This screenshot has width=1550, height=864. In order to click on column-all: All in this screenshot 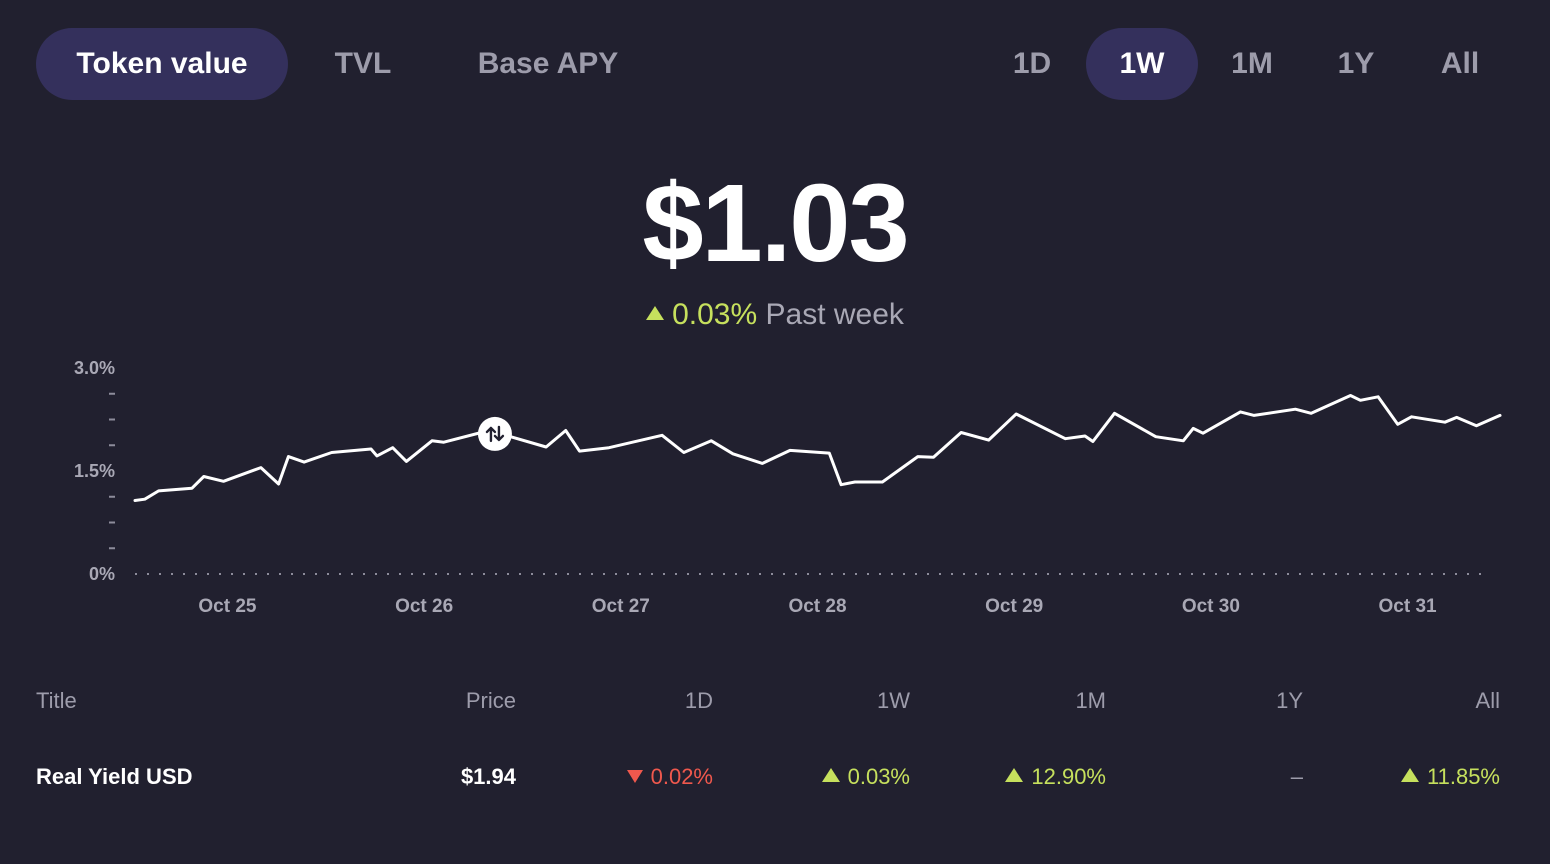, I will do `click(1487, 700)`.